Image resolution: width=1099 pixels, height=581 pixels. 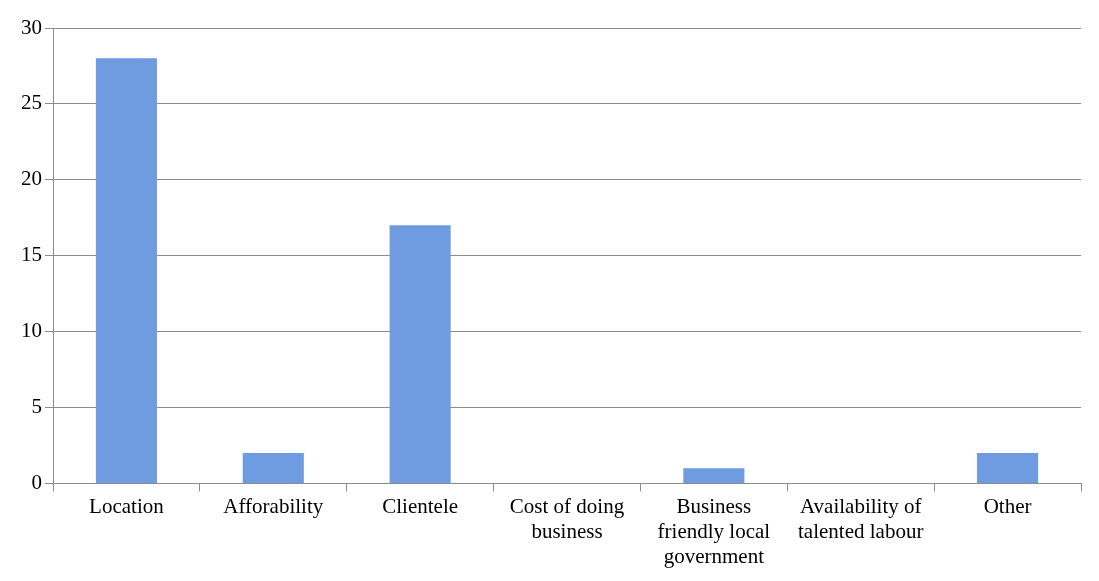 What do you see at coordinates (127, 505) in the screenshot?
I see `x-tick-label: Location` at bounding box center [127, 505].